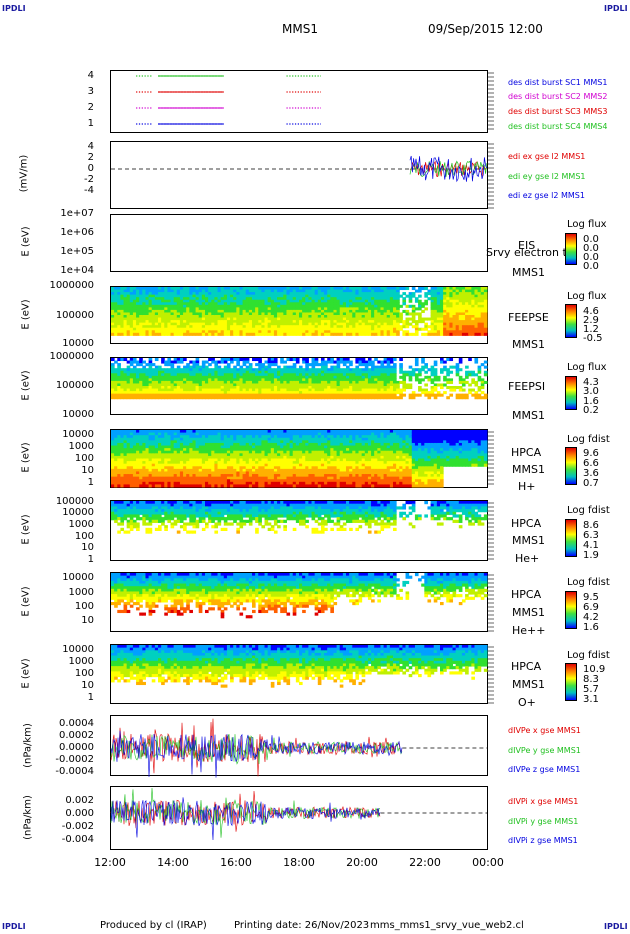 Image resolution: width=630 pixels, height=934 pixels. What do you see at coordinates (588, 439) in the screenshot?
I see `hpca-h-cbar-title: Log fdist` at bounding box center [588, 439].